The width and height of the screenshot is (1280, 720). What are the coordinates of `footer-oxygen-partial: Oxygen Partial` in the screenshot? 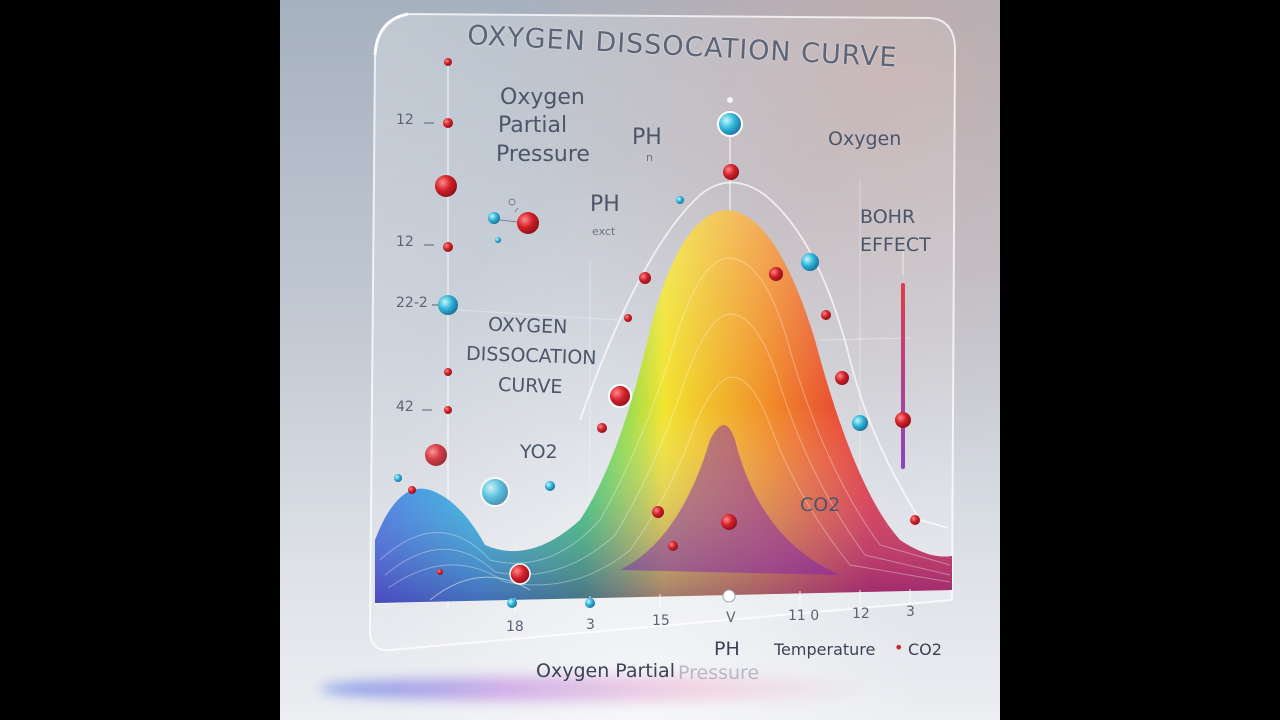 It's located at (605, 671).